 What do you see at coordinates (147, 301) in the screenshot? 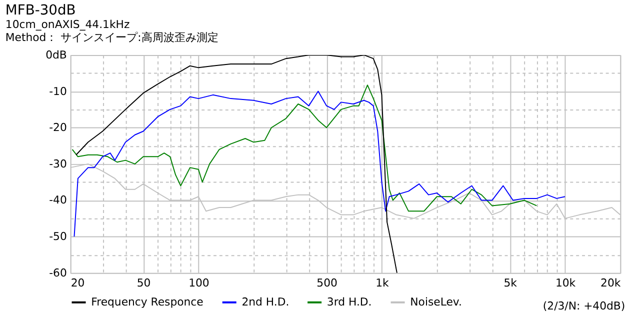
I see `legend-label: Frequency Responce` at bounding box center [147, 301].